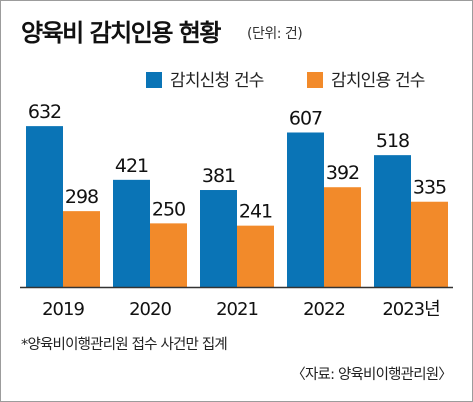  What do you see at coordinates (131, 166) in the screenshot?
I see `data-label: 421` at bounding box center [131, 166].